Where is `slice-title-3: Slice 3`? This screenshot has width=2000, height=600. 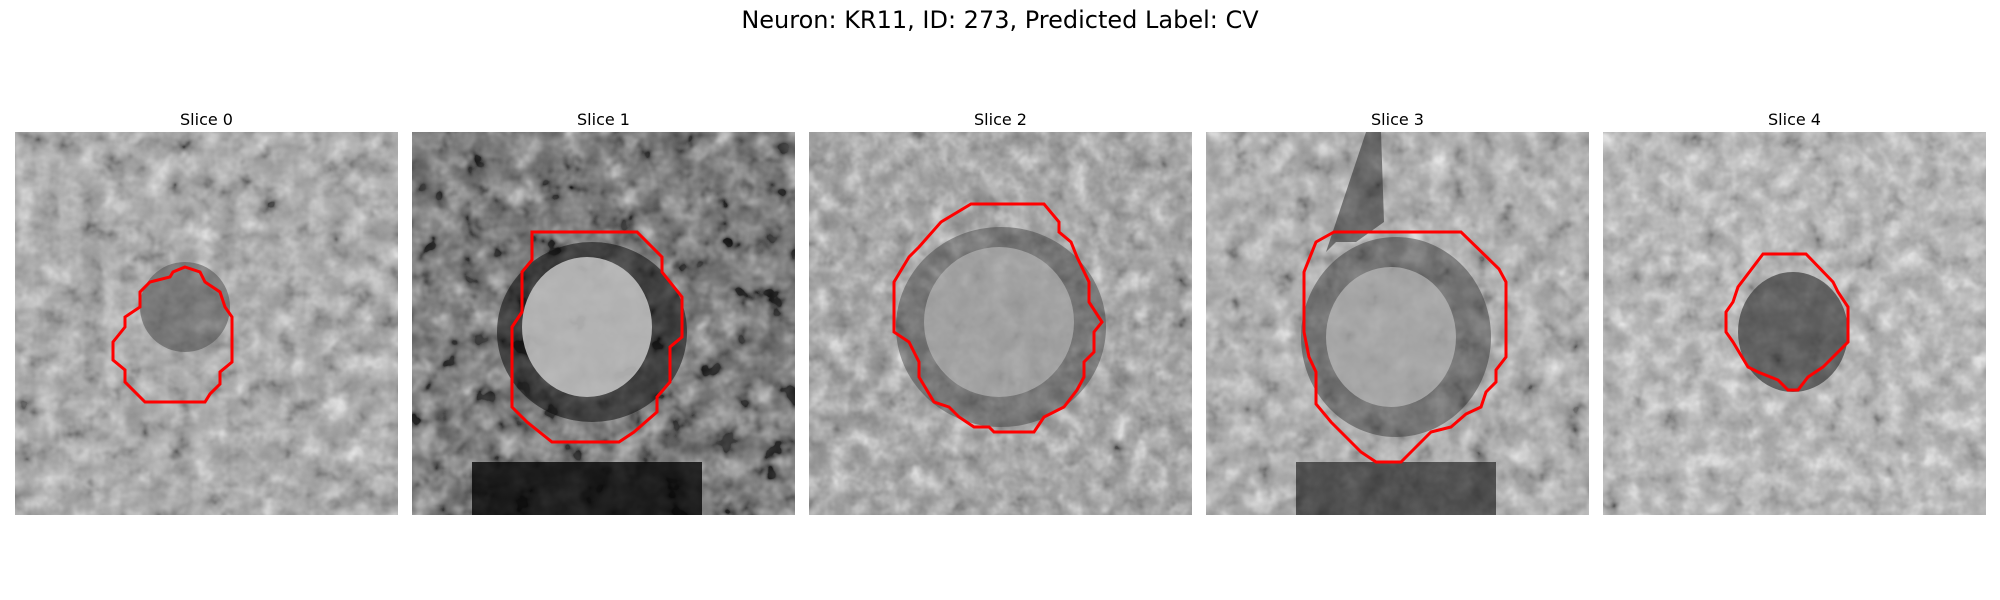 slice-title-3: Slice 3 is located at coordinates (1397, 119).